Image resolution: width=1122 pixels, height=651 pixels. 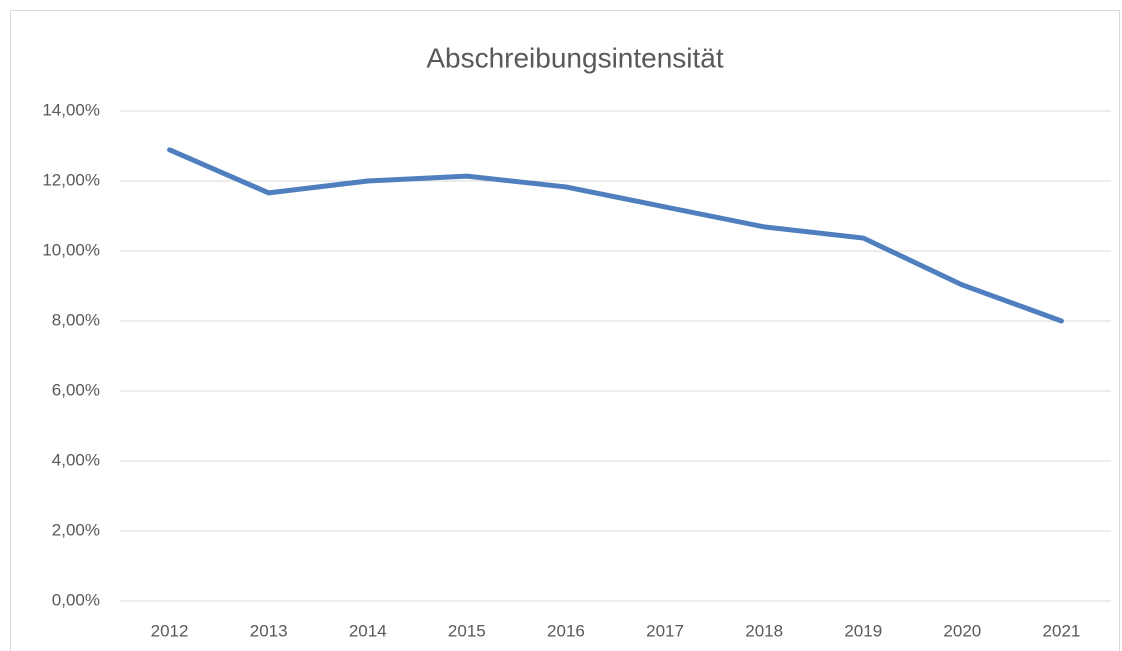 I want to click on y-tick-label: 8,00%, so click(x=76, y=319).